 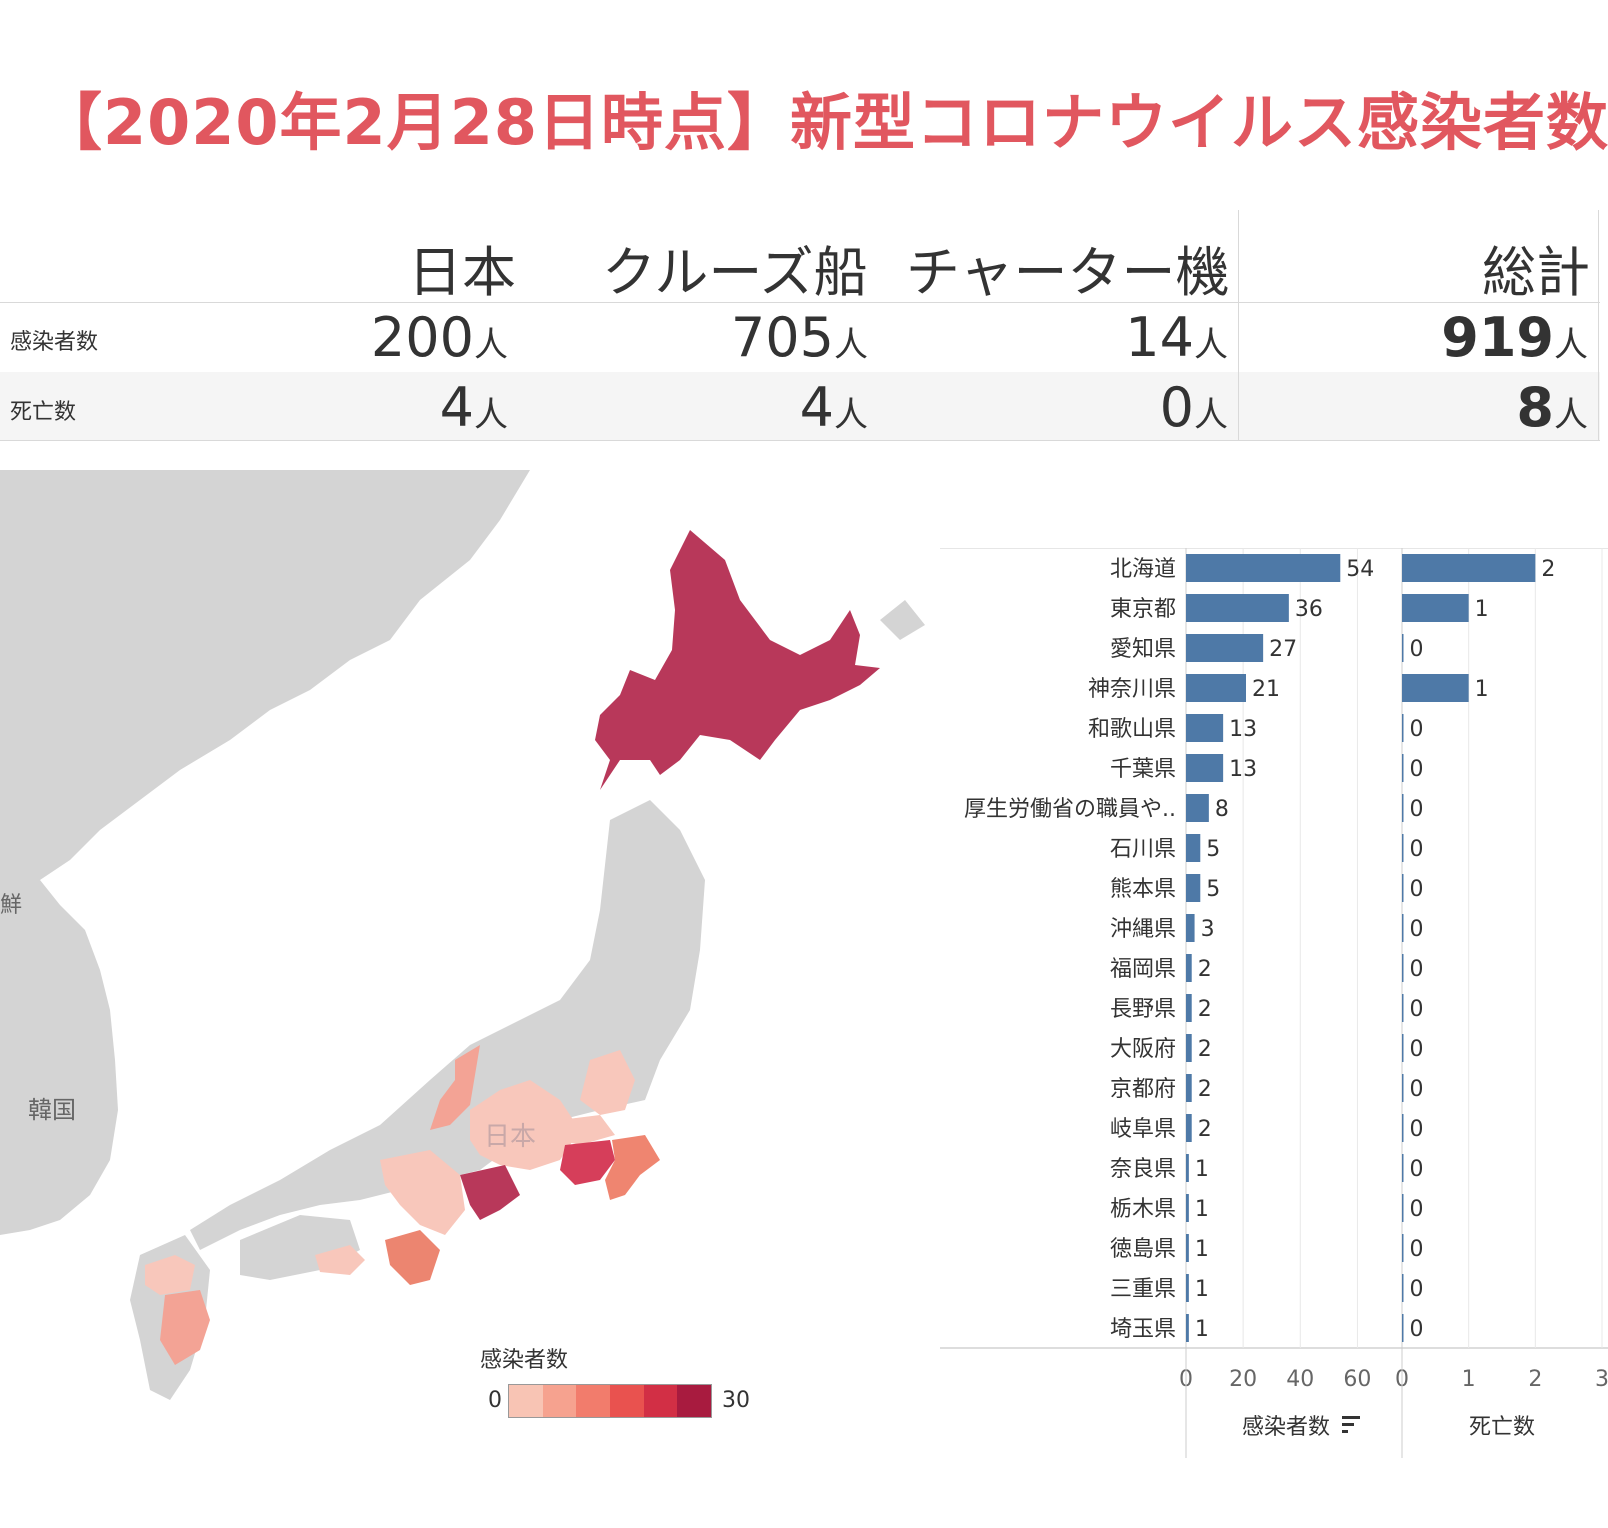 What do you see at coordinates (422, 1192) in the screenshot?
I see `kinki-region` at bounding box center [422, 1192].